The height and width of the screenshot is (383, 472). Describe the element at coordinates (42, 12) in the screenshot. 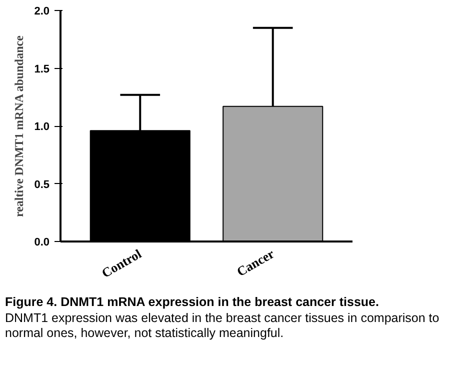

I see `y-tick-label: 2.0` at that location.